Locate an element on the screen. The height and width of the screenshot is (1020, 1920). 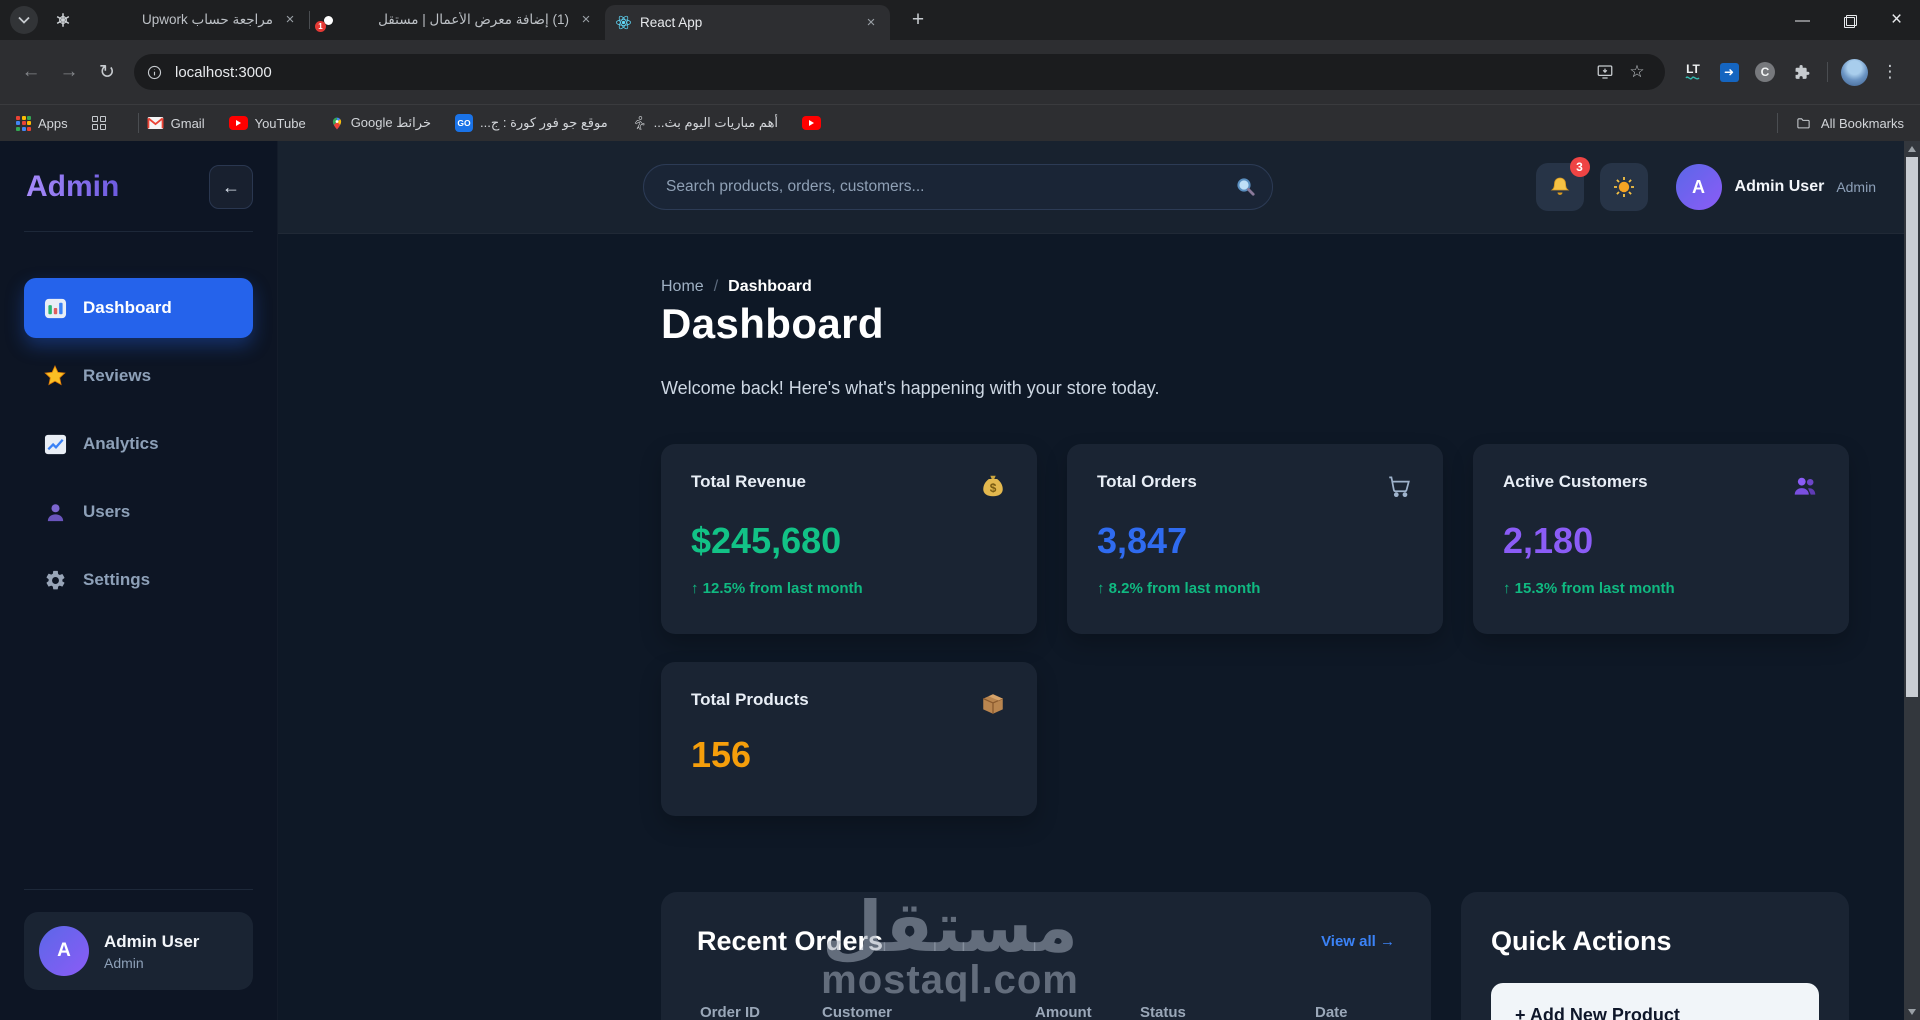
back-button: ← is located at coordinates (31, 71).